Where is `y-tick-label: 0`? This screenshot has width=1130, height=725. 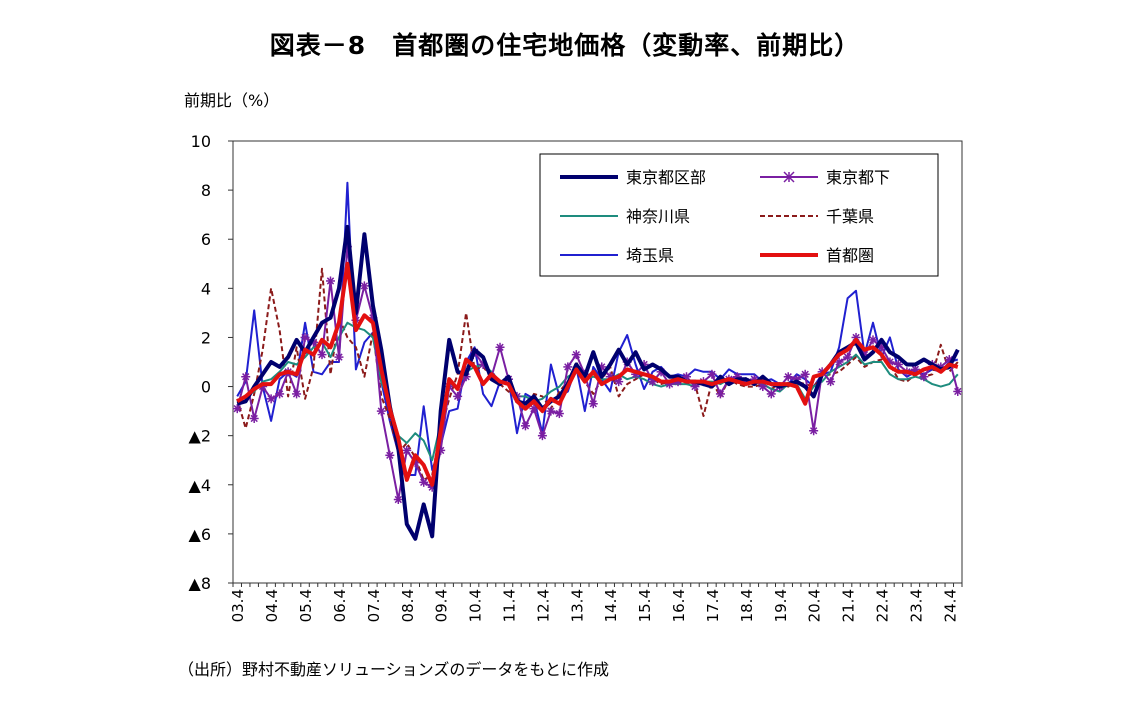
y-tick-label: 0 is located at coordinates (206, 387).